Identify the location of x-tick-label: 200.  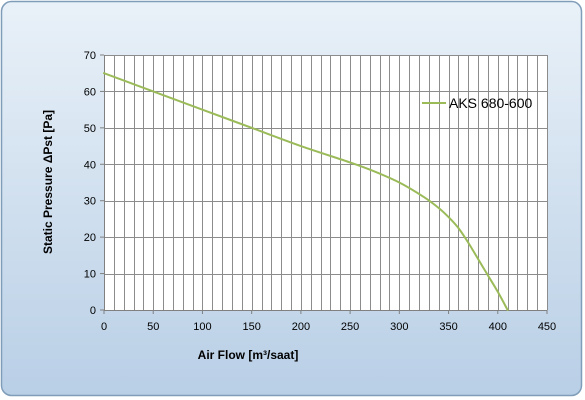
(301, 327).